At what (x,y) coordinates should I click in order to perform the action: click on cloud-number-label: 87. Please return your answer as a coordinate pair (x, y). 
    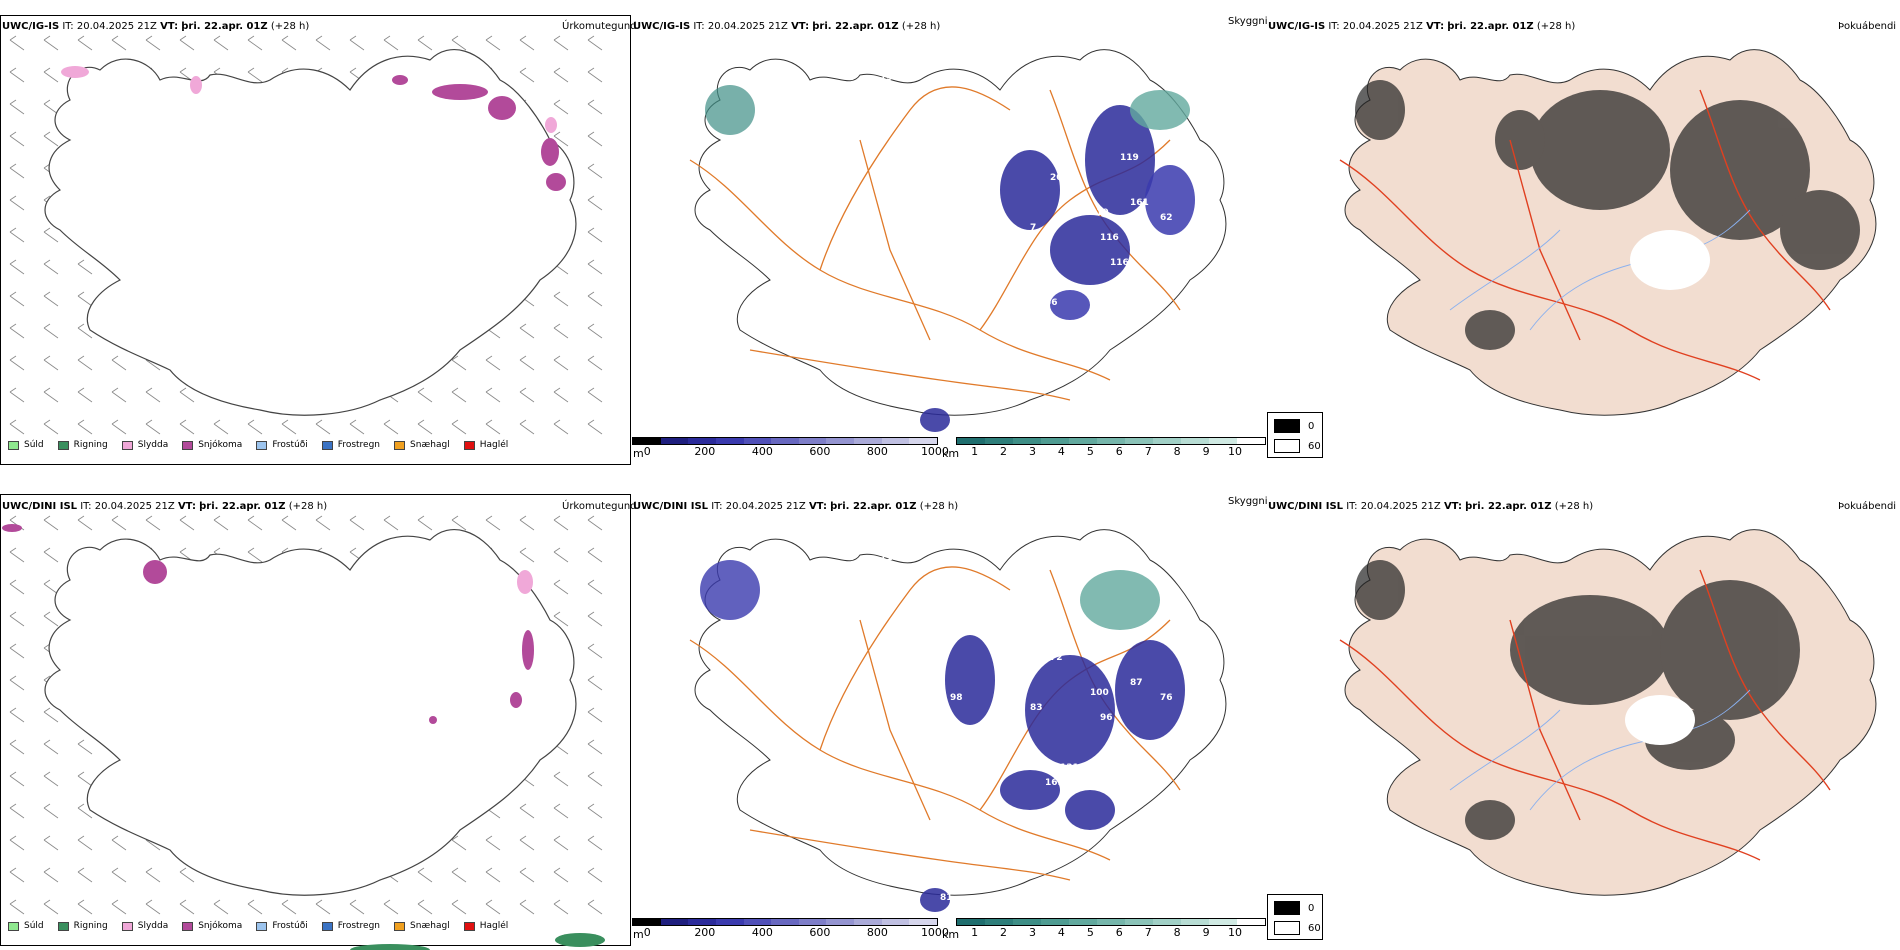
    Looking at the image, I should click on (1136, 683).